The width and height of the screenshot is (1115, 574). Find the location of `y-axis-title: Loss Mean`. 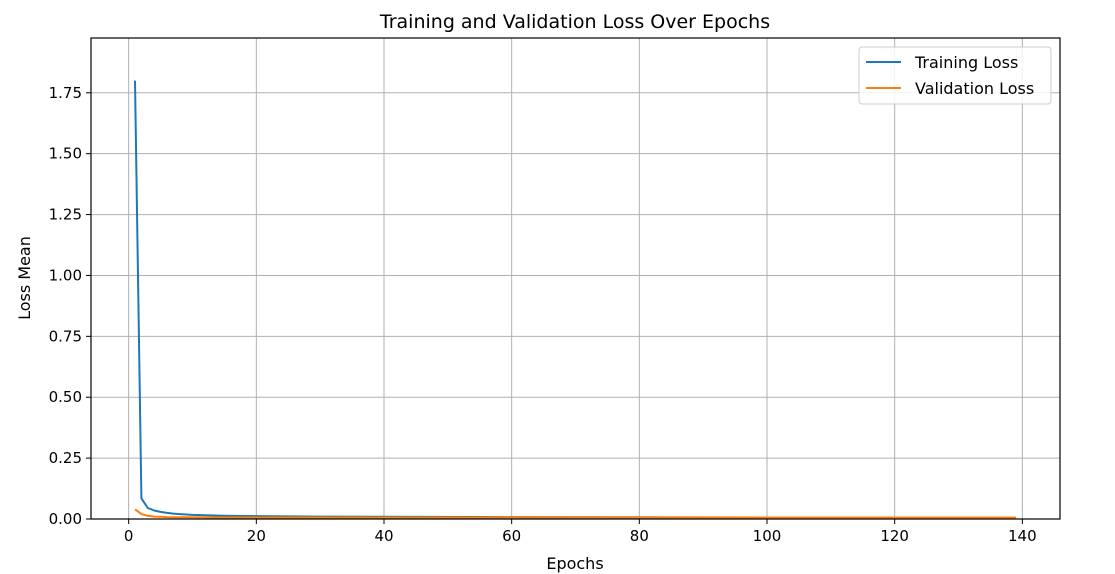

y-axis-title: Loss Mean is located at coordinates (24, 278).